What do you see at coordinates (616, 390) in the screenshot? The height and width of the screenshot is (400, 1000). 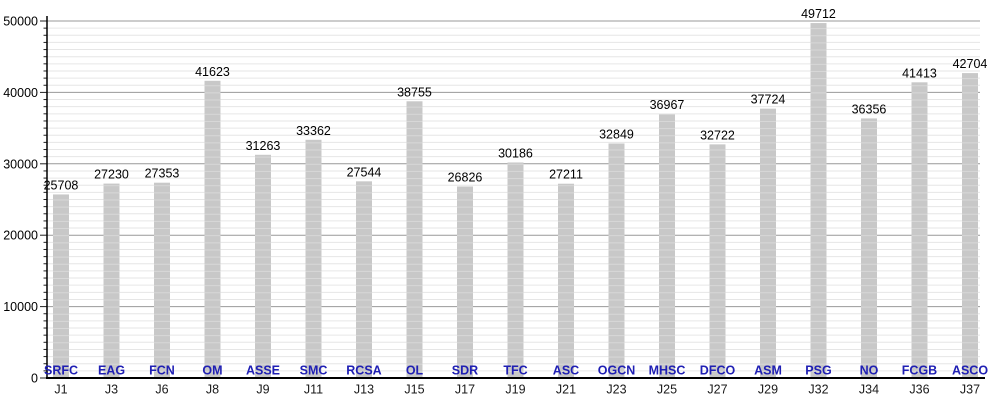 I see `x-tick-label: J23` at bounding box center [616, 390].